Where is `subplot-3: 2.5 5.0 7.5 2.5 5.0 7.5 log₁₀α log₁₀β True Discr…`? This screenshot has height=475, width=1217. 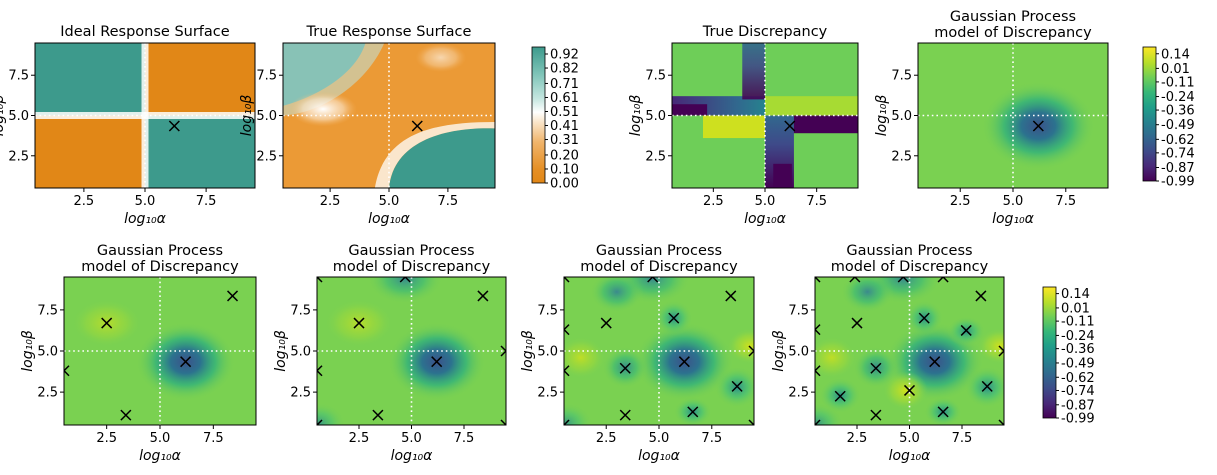
subplot-3: 2.5 5.0 7.5 2.5 5.0 7.5 log₁₀α log₁₀β True Discr… is located at coordinates (743, 125).